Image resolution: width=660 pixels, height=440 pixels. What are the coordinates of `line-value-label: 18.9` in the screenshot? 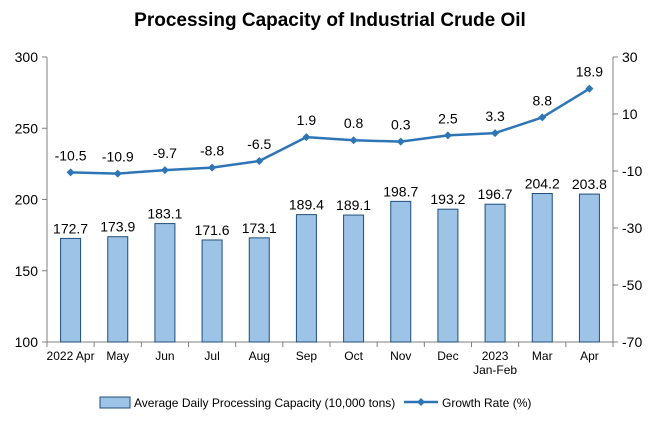 It's located at (589, 72).